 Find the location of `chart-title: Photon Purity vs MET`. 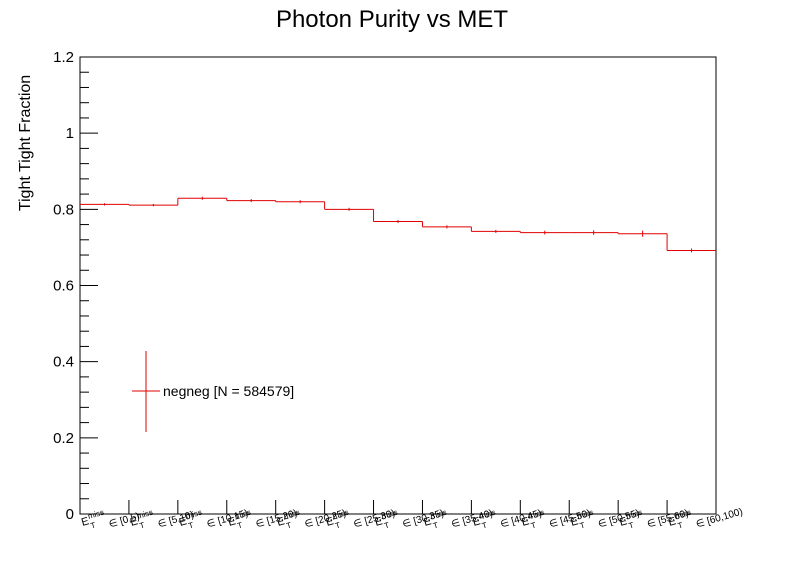

chart-title: Photon Purity vs MET is located at coordinates (392, 19).